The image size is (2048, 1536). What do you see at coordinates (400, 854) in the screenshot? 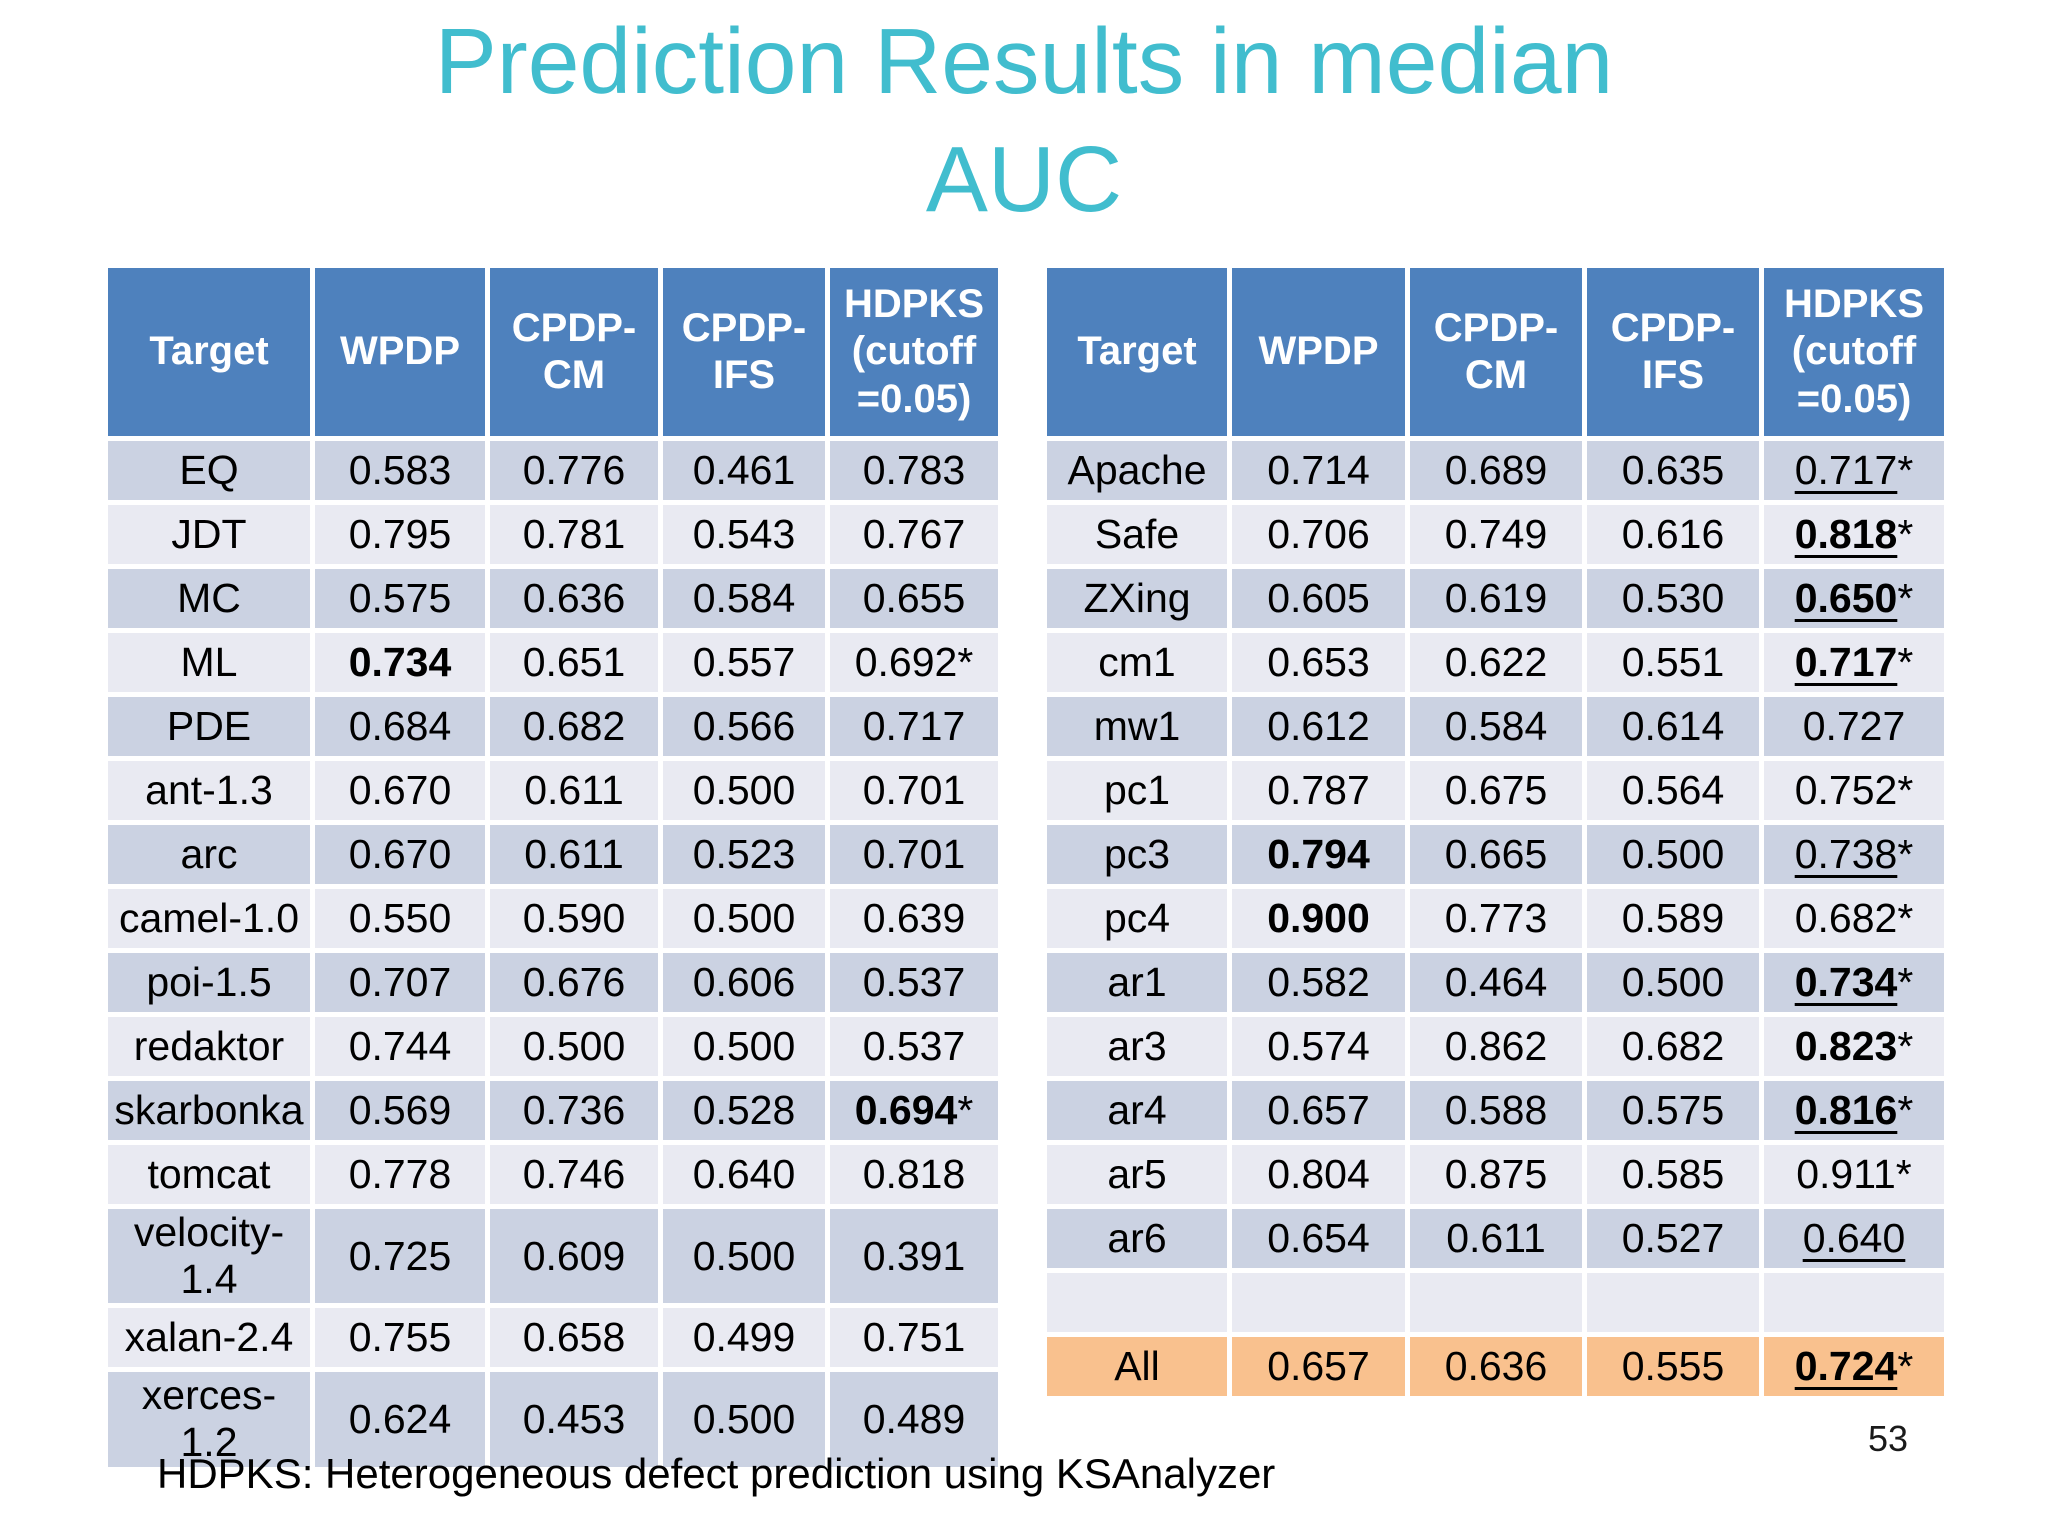
I see `value-cell: 0.670` at bounding box center [400, 854].